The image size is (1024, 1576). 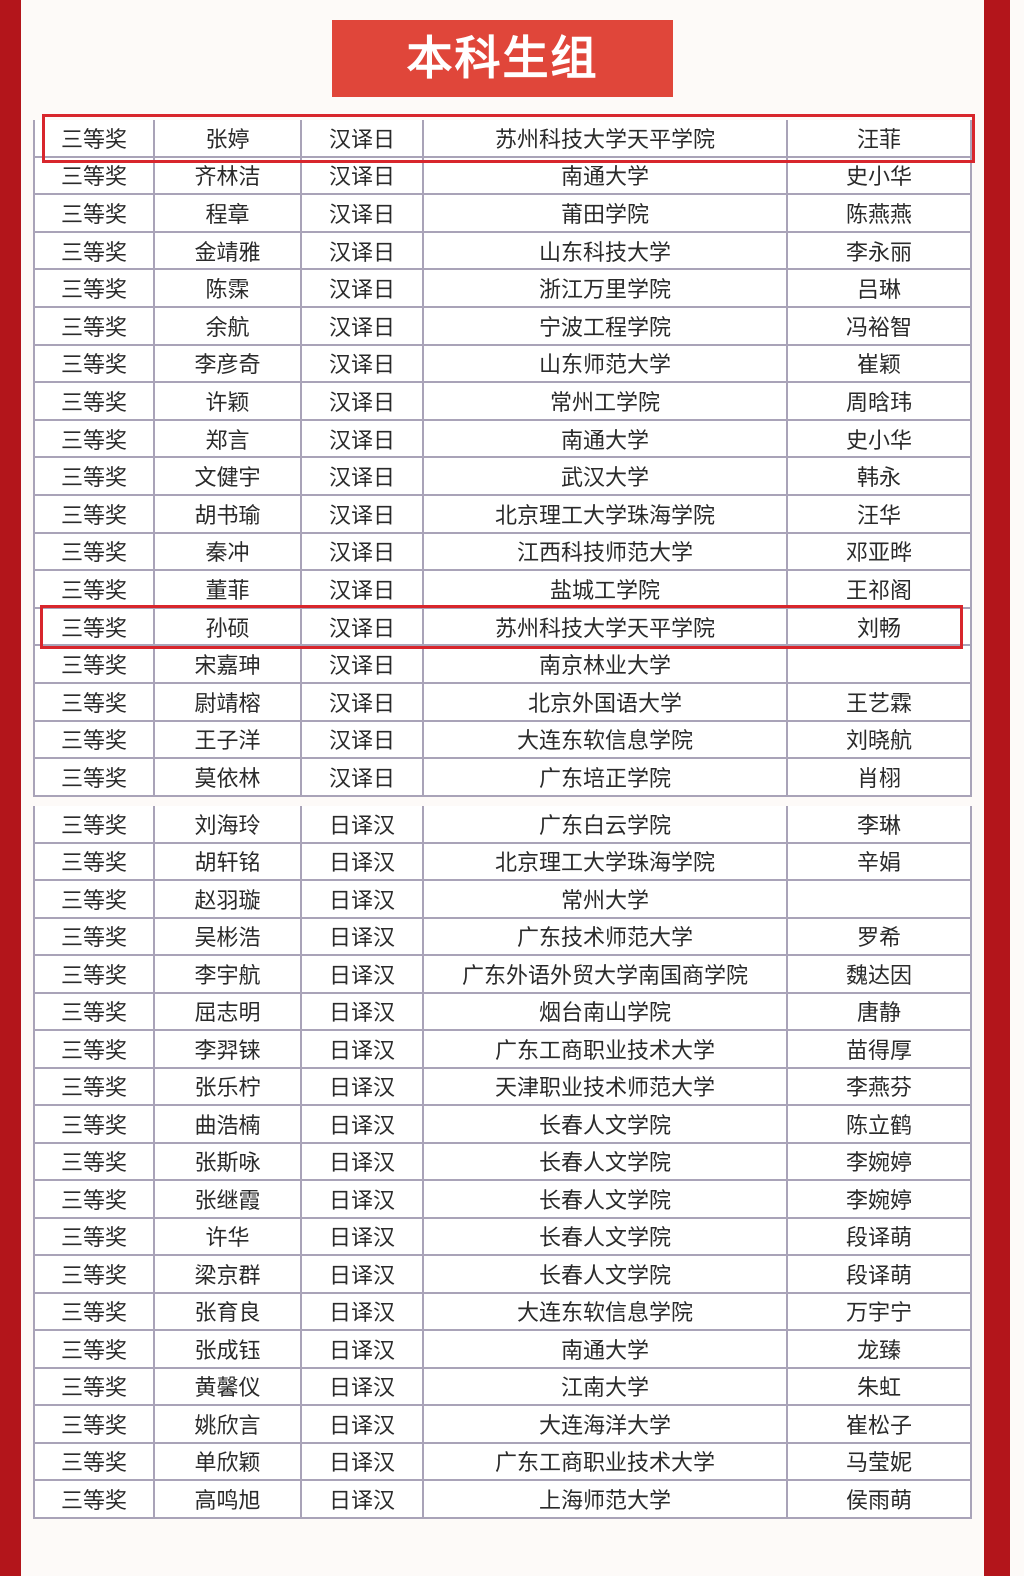 I want to click on table-row: 三等奖 王子洋 汉译日 大连东软信息学院 刘晓航, so click(x=502, y=740).